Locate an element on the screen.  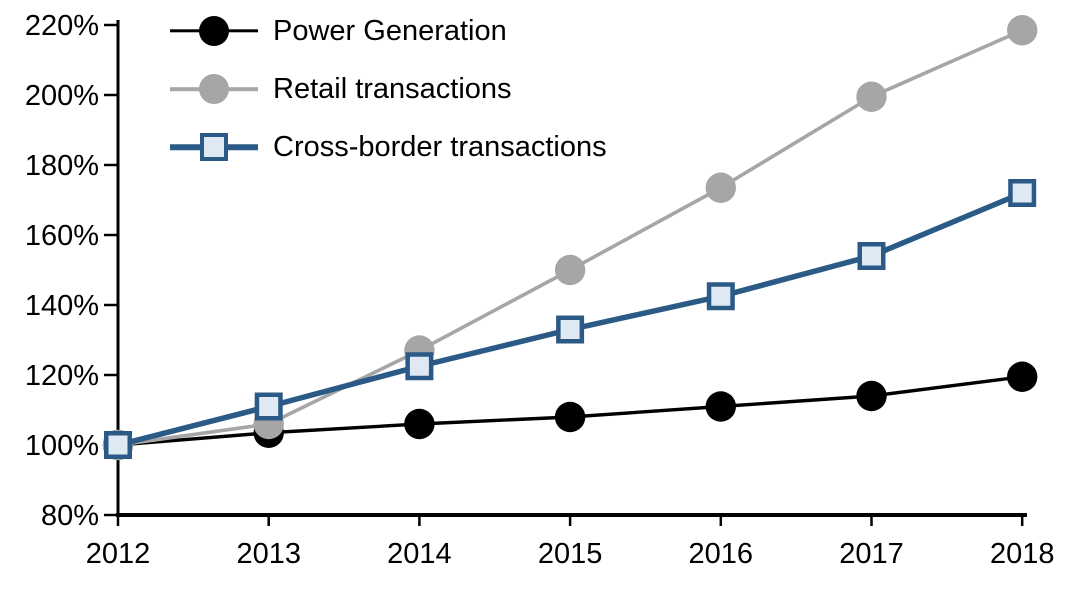
y-axis-tick-label: 140% is located at coordinates (62, 306).